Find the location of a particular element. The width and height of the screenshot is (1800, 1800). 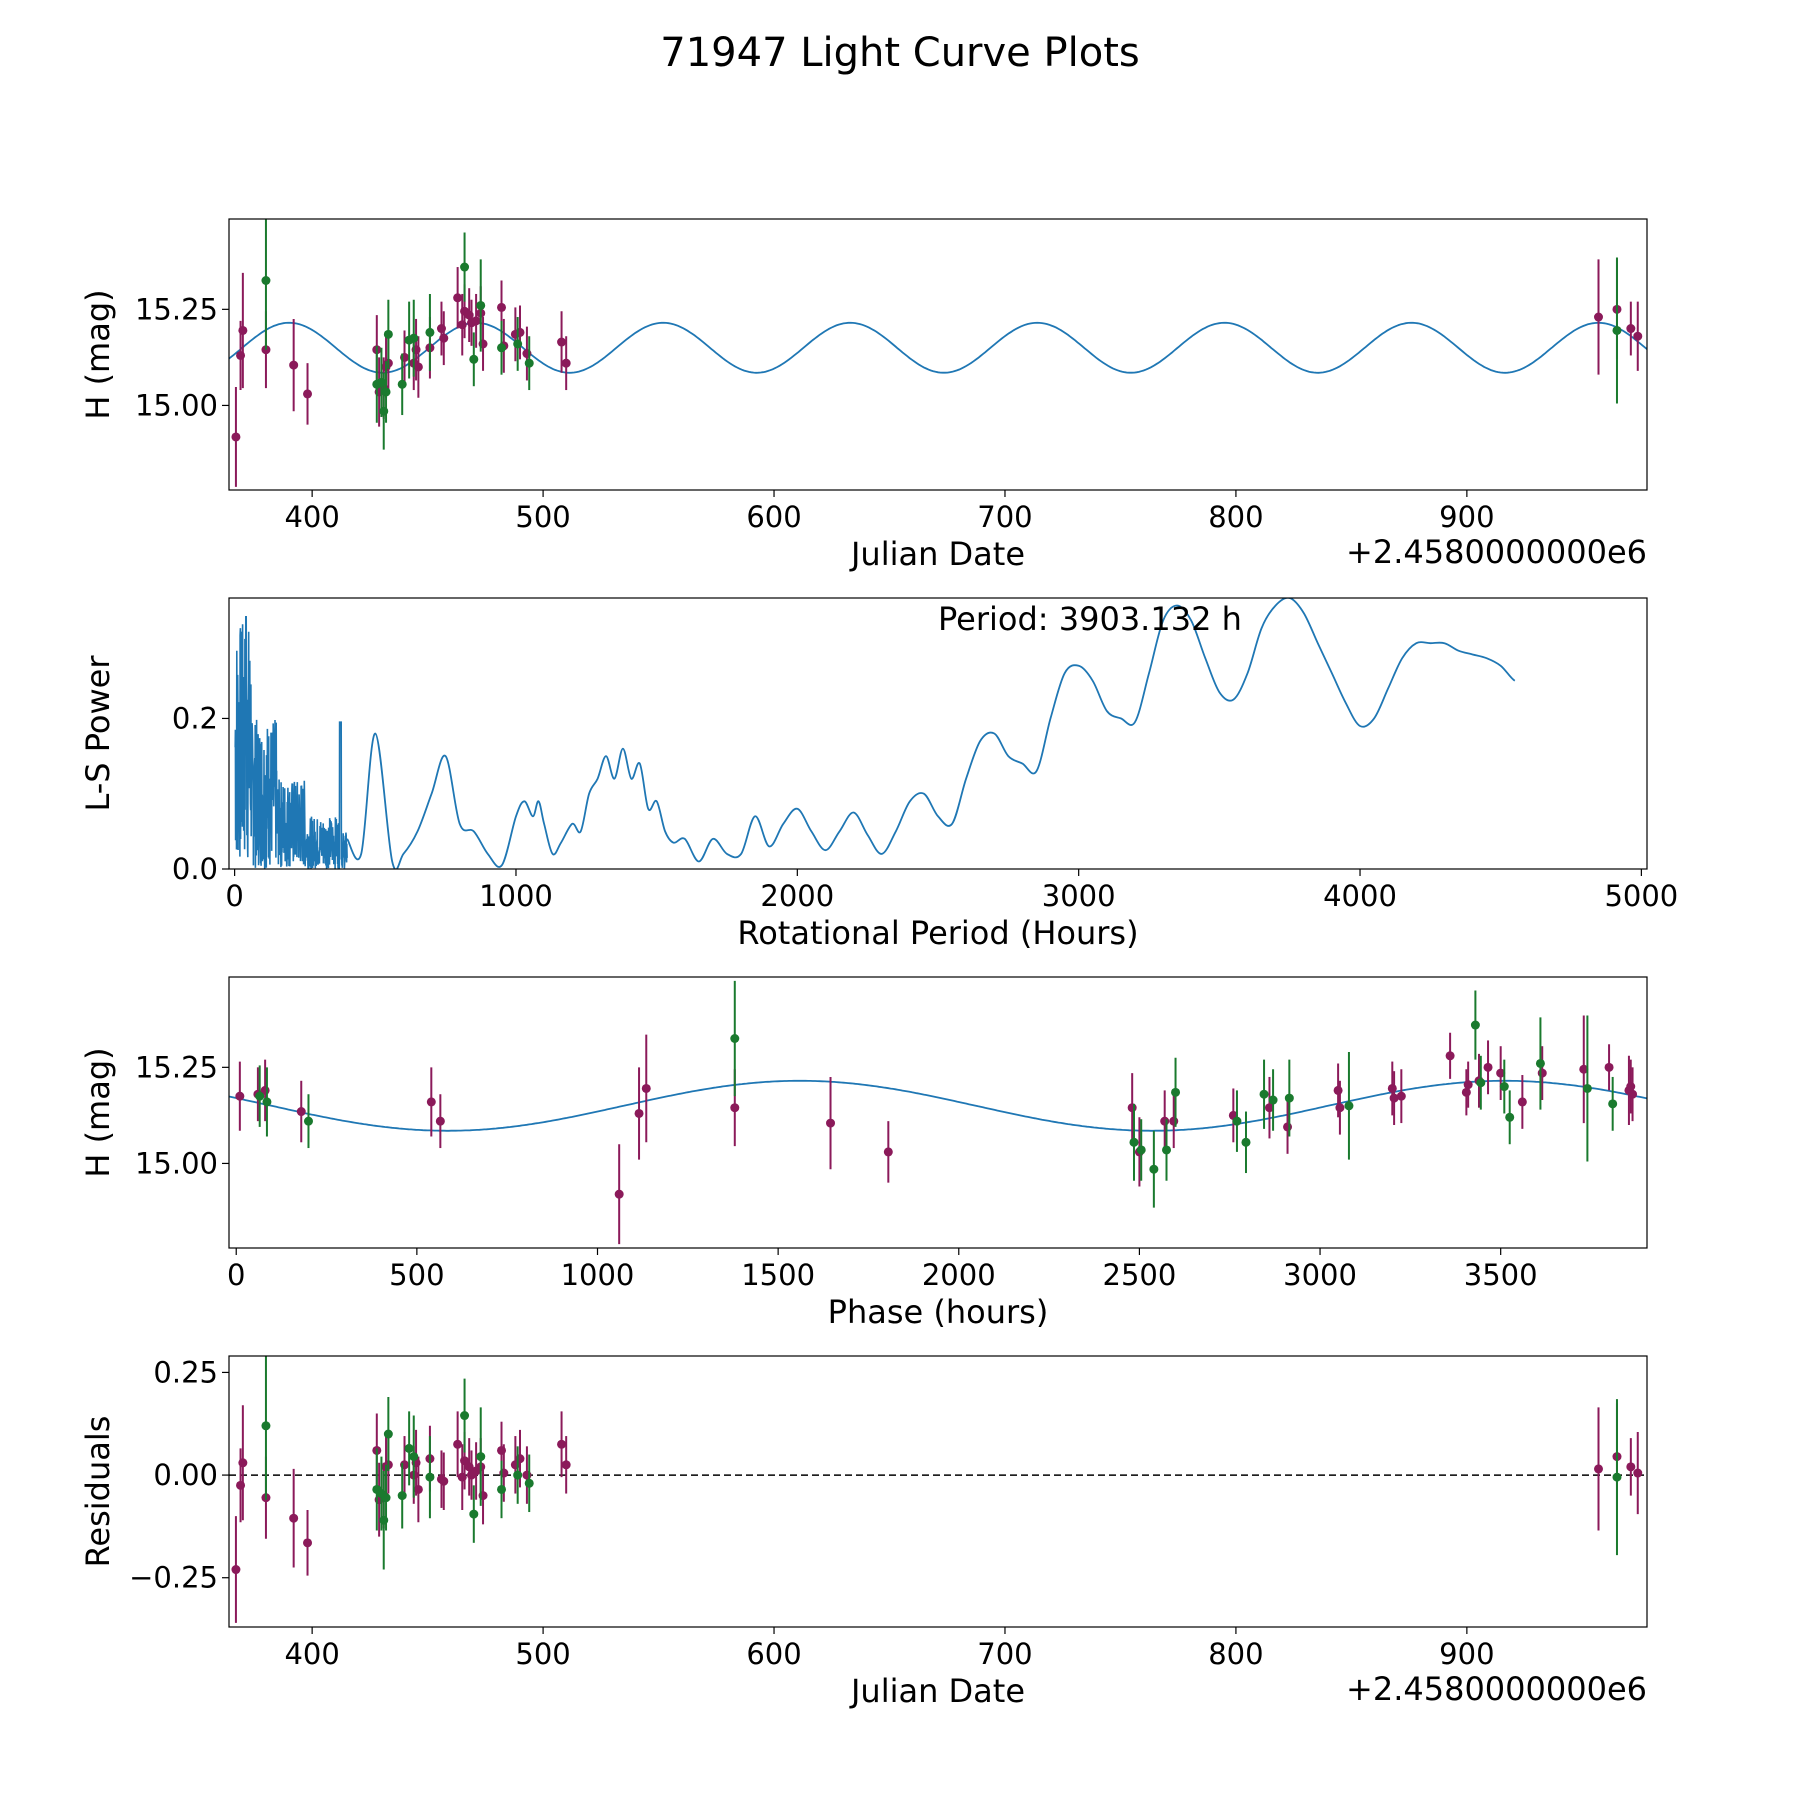

y-tick-label: 0.25 is located at coordinates (185, 1372).